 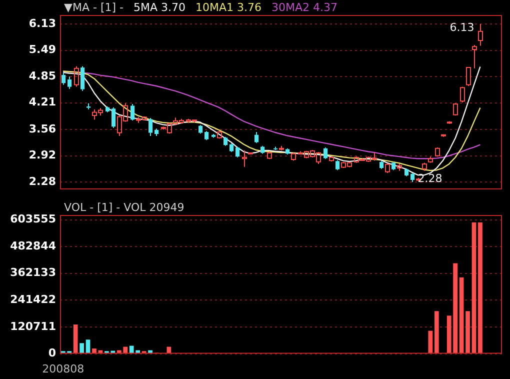 I want to click on text: 10MA1 3.76, so click(x=229, y=7).